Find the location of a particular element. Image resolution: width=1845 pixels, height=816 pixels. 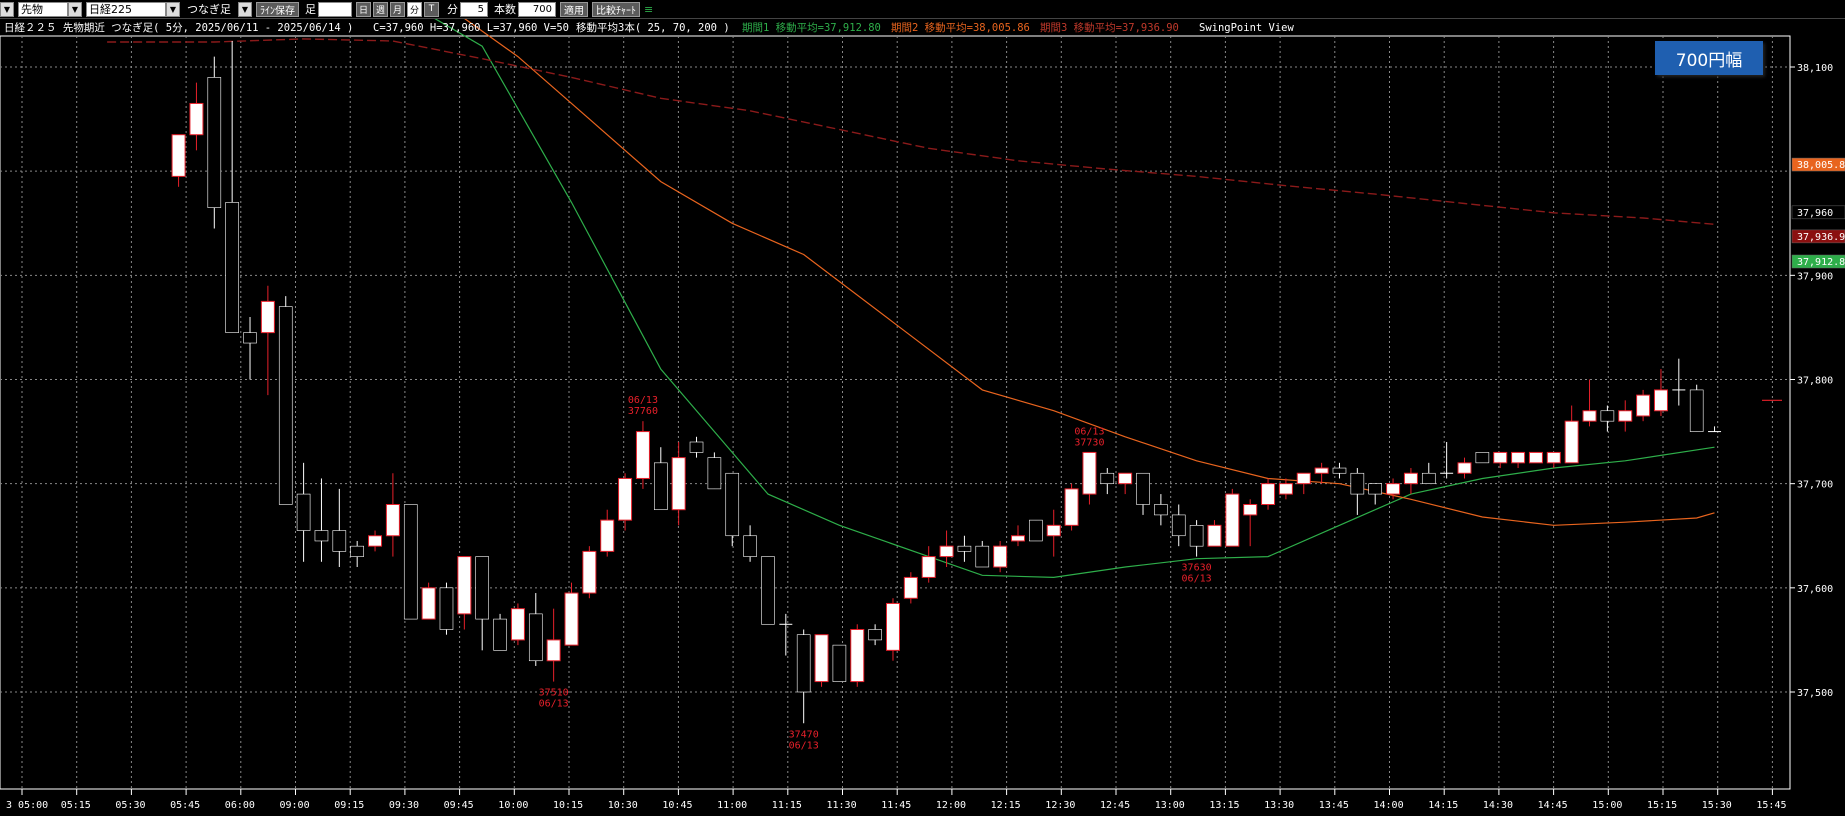

swing-low-price: 37510 is located at coordinates (554, 693).